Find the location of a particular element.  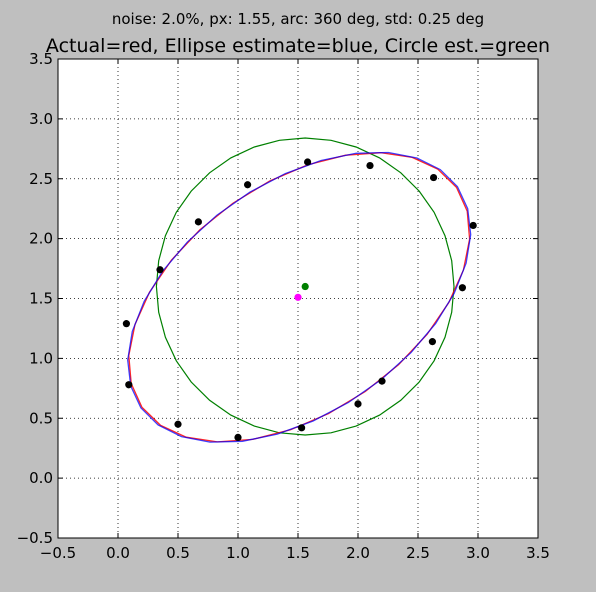

y-tick-label: 0.0 is located at coordinates (41, 478).